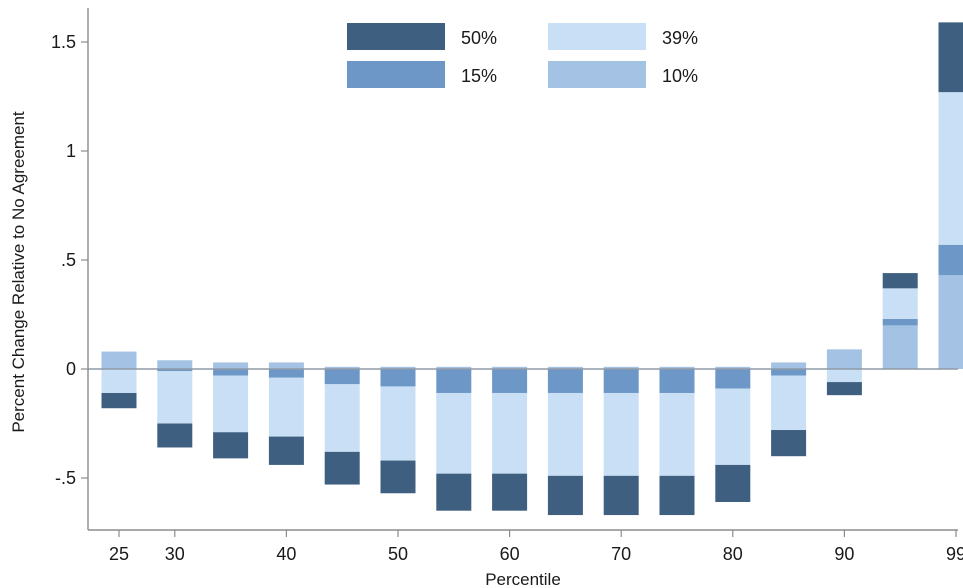  What do you see at coordinates (621, 367) in the screenshot?
I see `bar-segment-p70-s10pct` at bounding box center [621, 367].